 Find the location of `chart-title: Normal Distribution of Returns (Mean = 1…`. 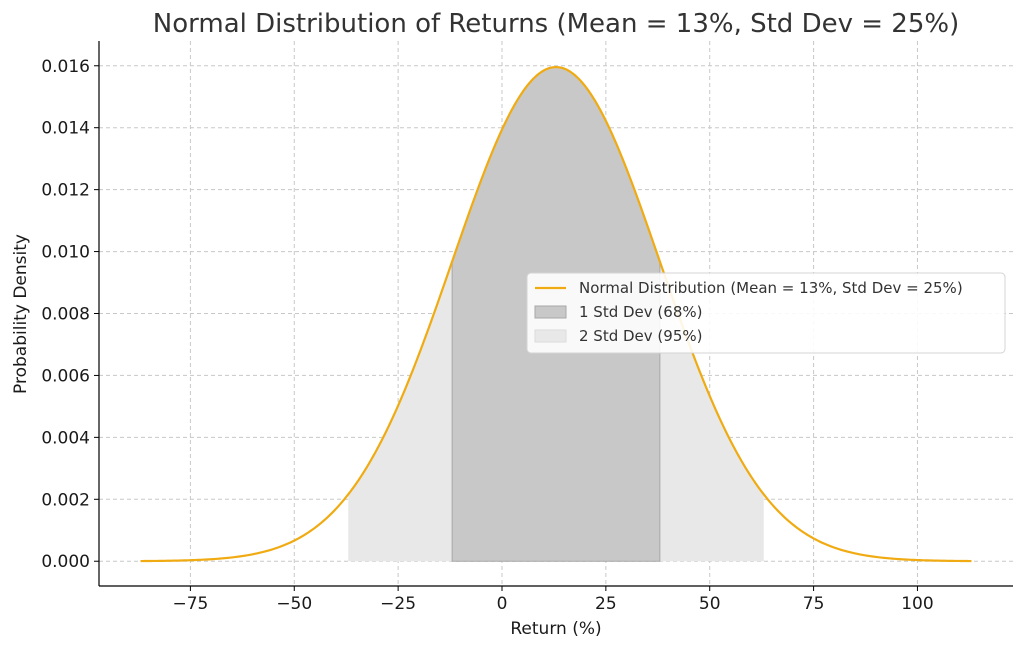

chart-title: Normal Distribution of Returns (Mean = 1… is located at coordinates (556, 24).